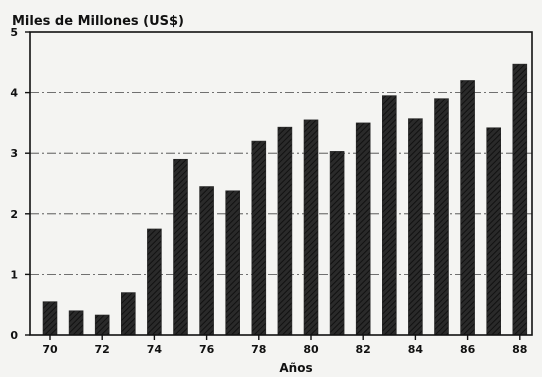 Image resolution: width=542 pixels, height=377 pixels. Describe the element at coordinates (14, 335) in the screenshot. I see `y-tick-label: 0` at that location.